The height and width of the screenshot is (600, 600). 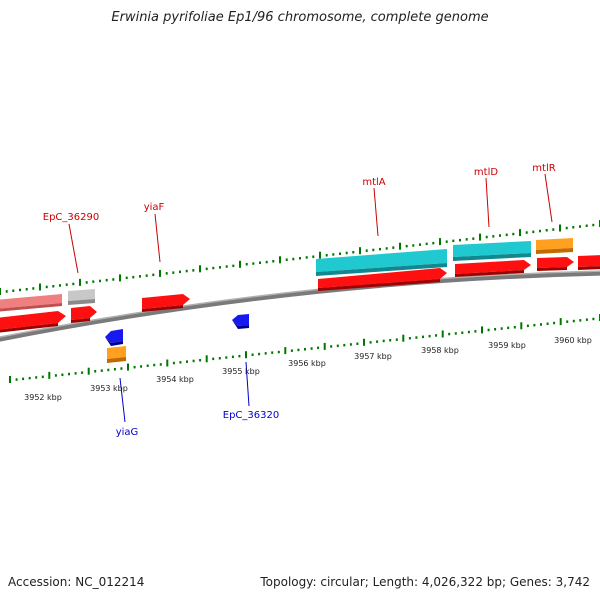 I want to click on cds-red-mtla, so click(x=382, y=279).